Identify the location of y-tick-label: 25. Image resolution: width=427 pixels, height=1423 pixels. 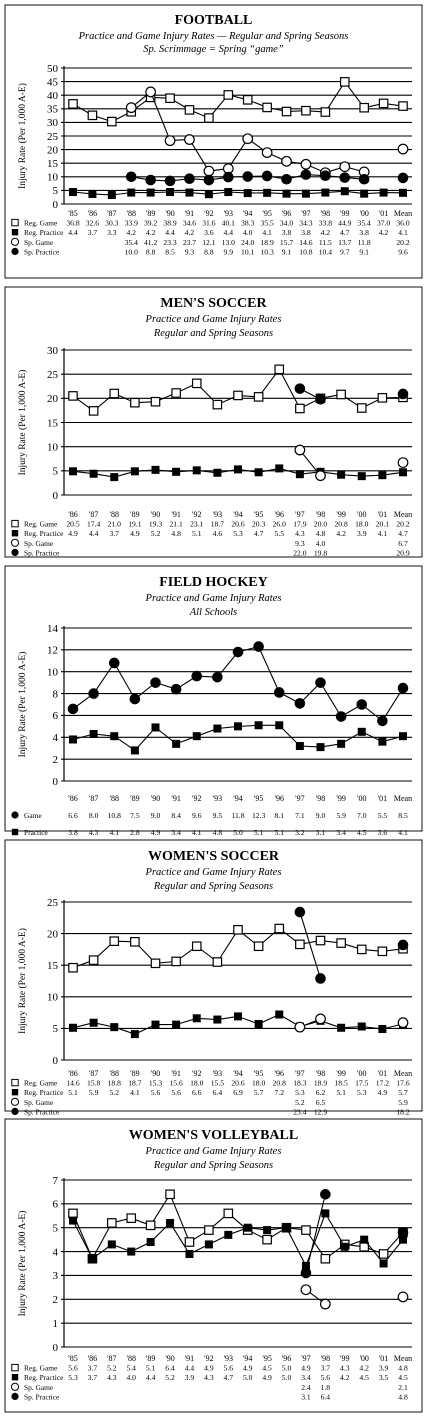
(53, 137).